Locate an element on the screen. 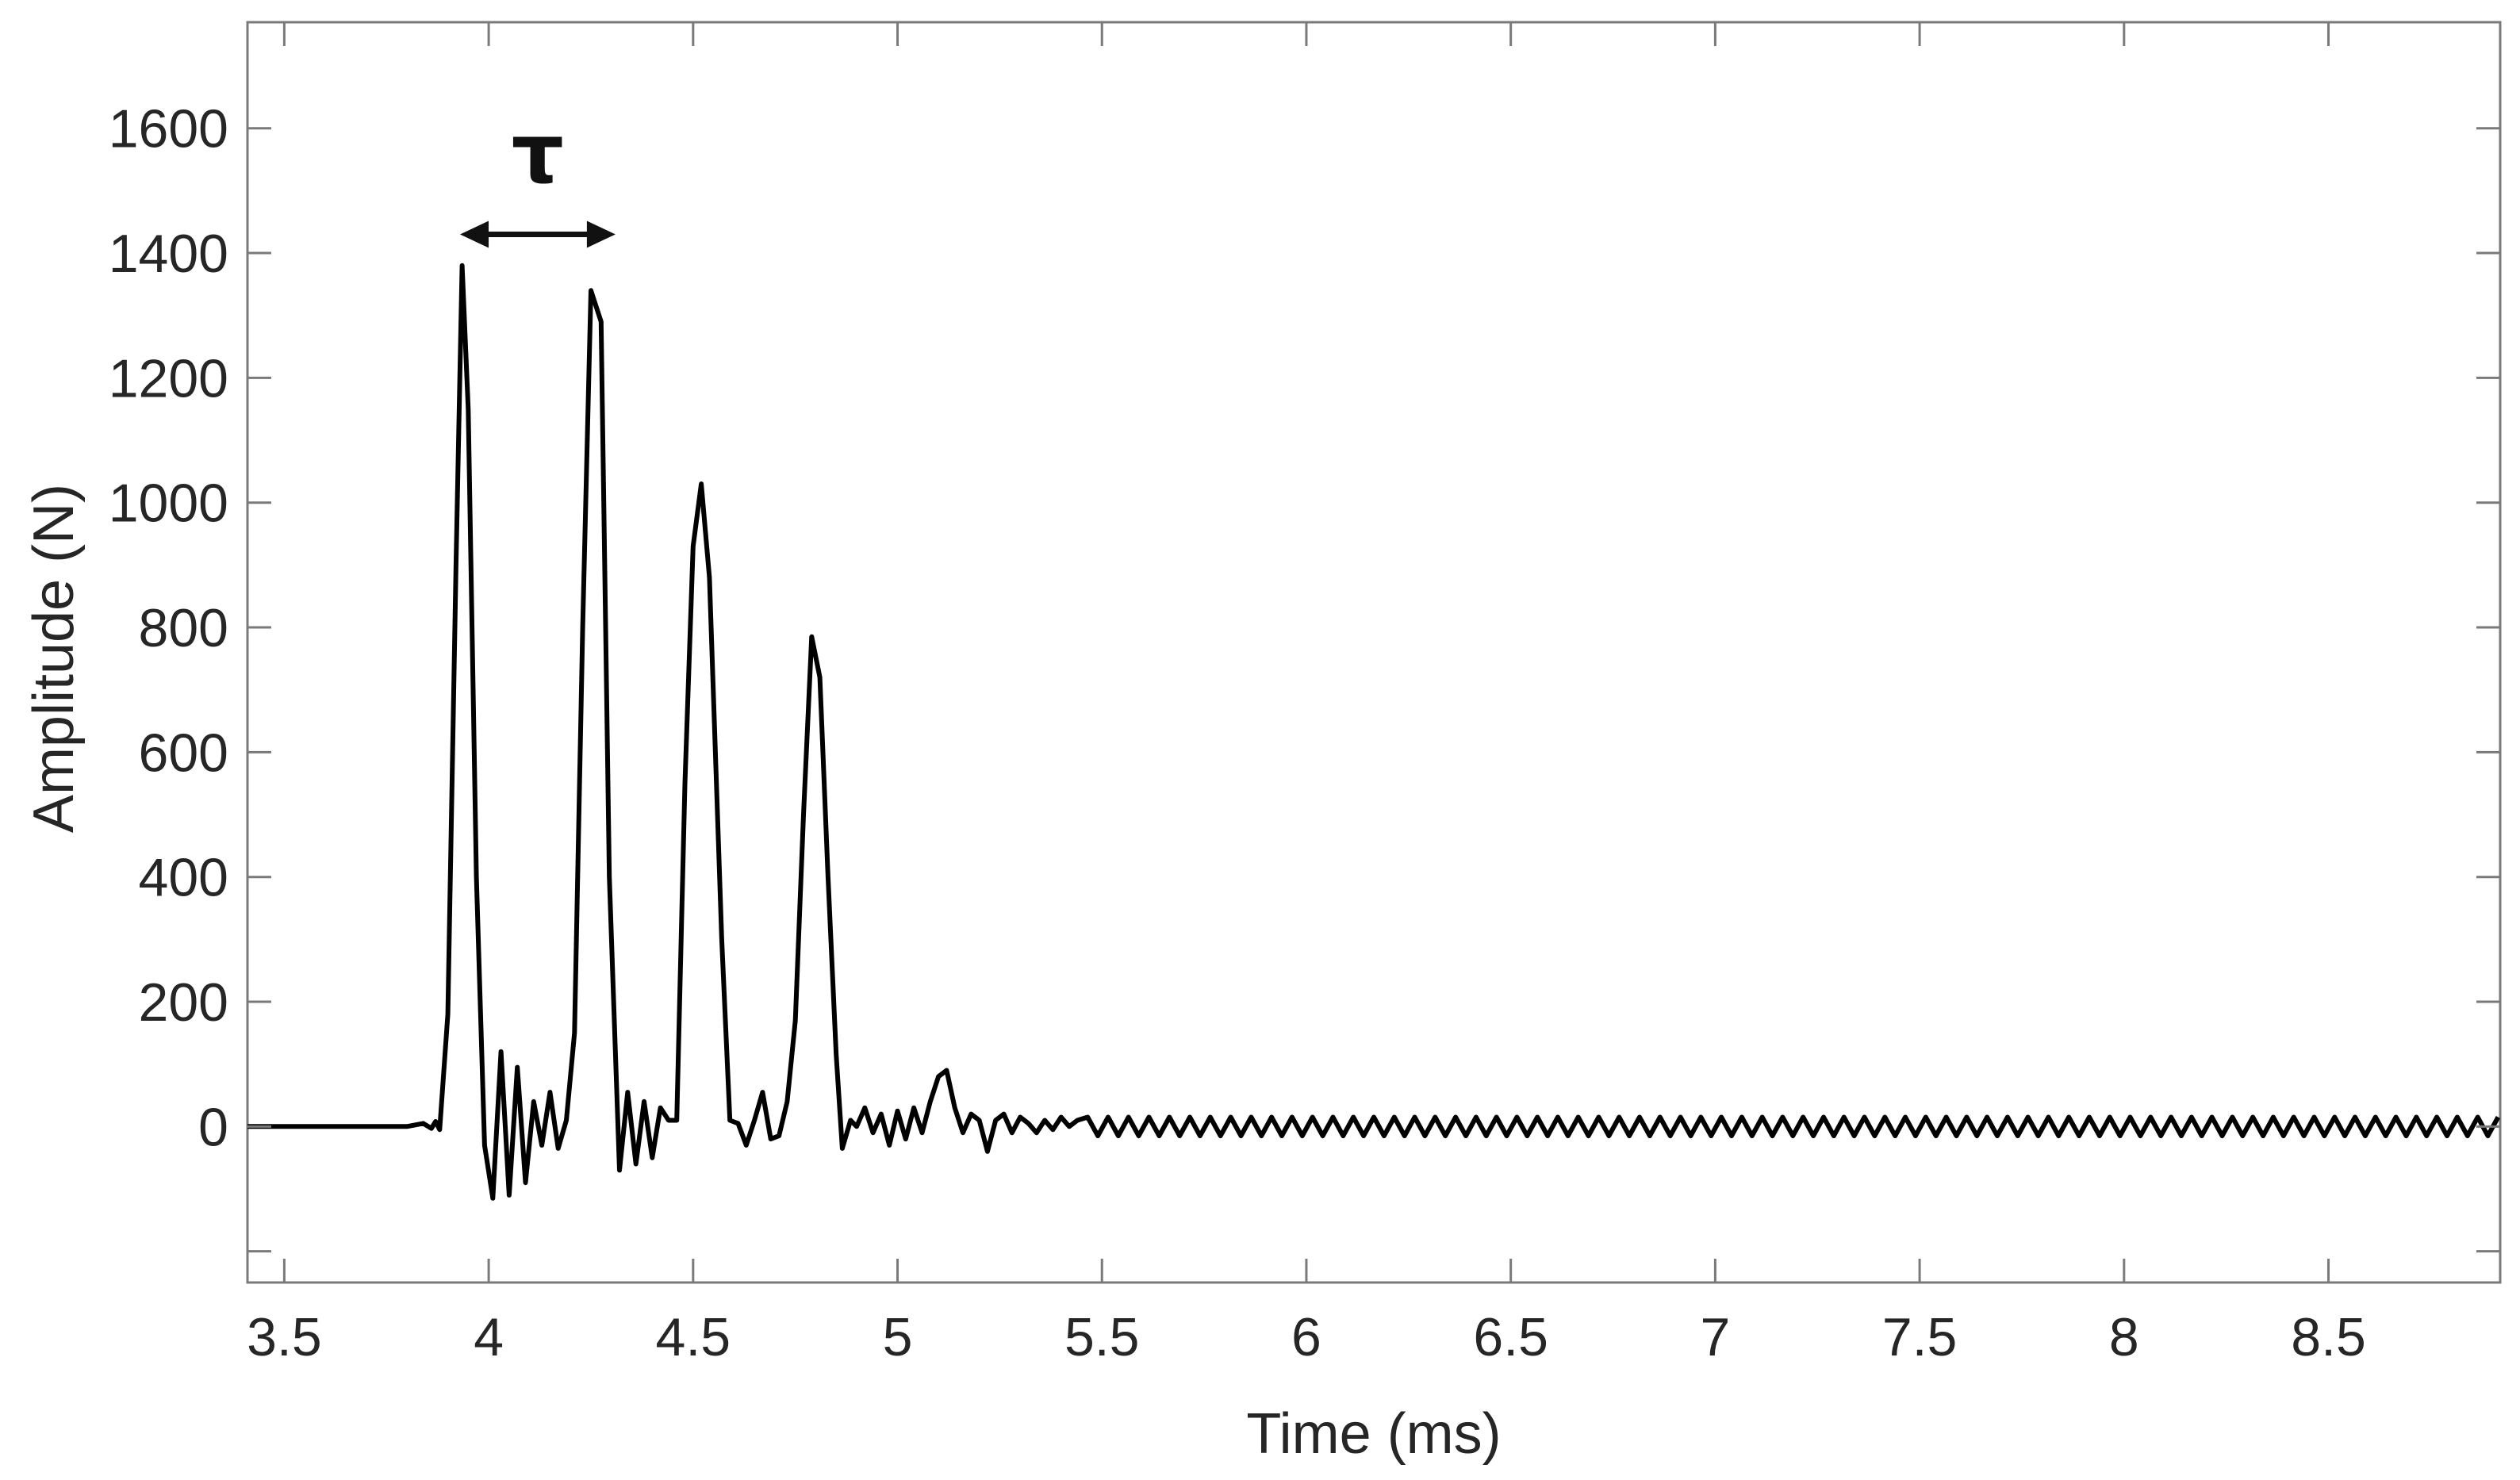 The width and height of the screenshot is (2520, 1480). tau-arrow-head-left is located at coordinates (475, 234).